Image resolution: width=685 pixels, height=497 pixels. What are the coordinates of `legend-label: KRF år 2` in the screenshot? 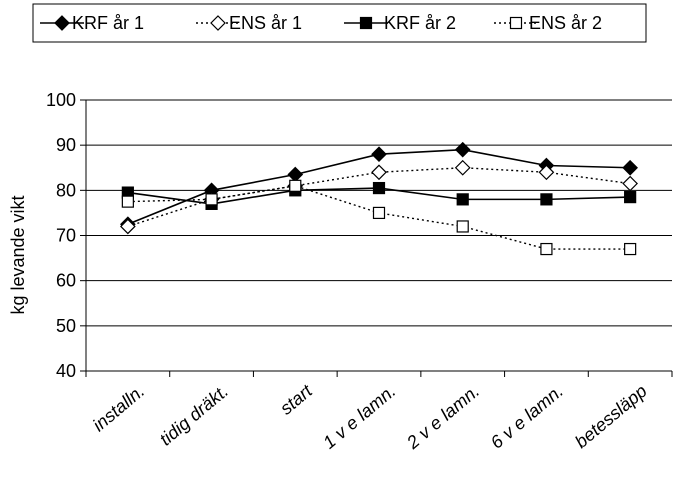 It's located at (420, 23).